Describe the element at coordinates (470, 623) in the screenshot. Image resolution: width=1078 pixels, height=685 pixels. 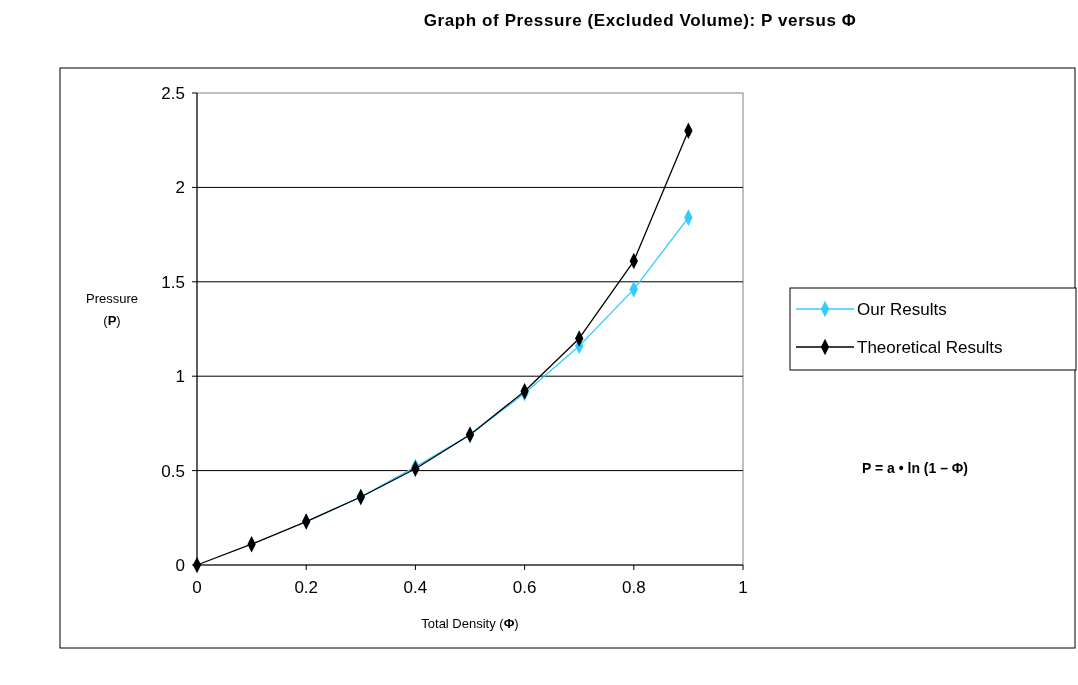
I see `x-axis-title: Total Density (Φ)` at that location.